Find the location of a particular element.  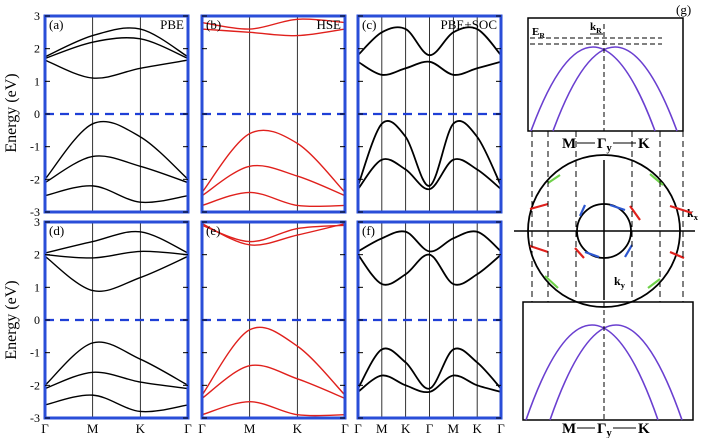

split-branch-right is located at coordinates (616, 372).